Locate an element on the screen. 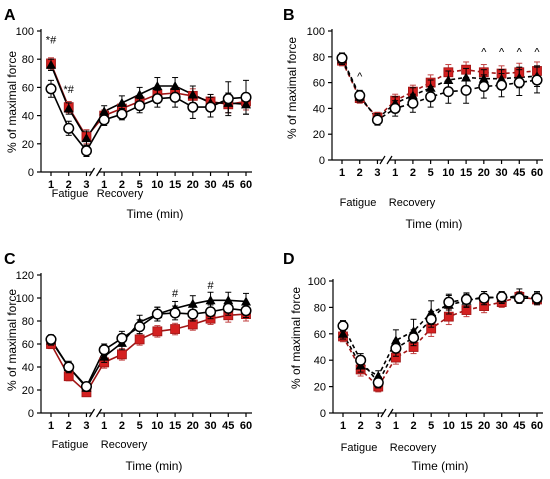 This screenshot has width=550, height=479. panel-d-point-triangle is located at coordinates (343, 333).